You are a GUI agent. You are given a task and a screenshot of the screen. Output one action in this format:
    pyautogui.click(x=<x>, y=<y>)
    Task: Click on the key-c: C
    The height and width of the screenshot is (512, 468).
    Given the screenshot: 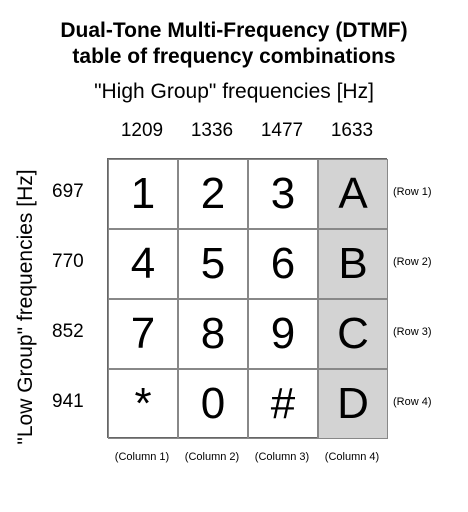 What is the action you would take?
    pyautogui.click(x=353, y=334)
    